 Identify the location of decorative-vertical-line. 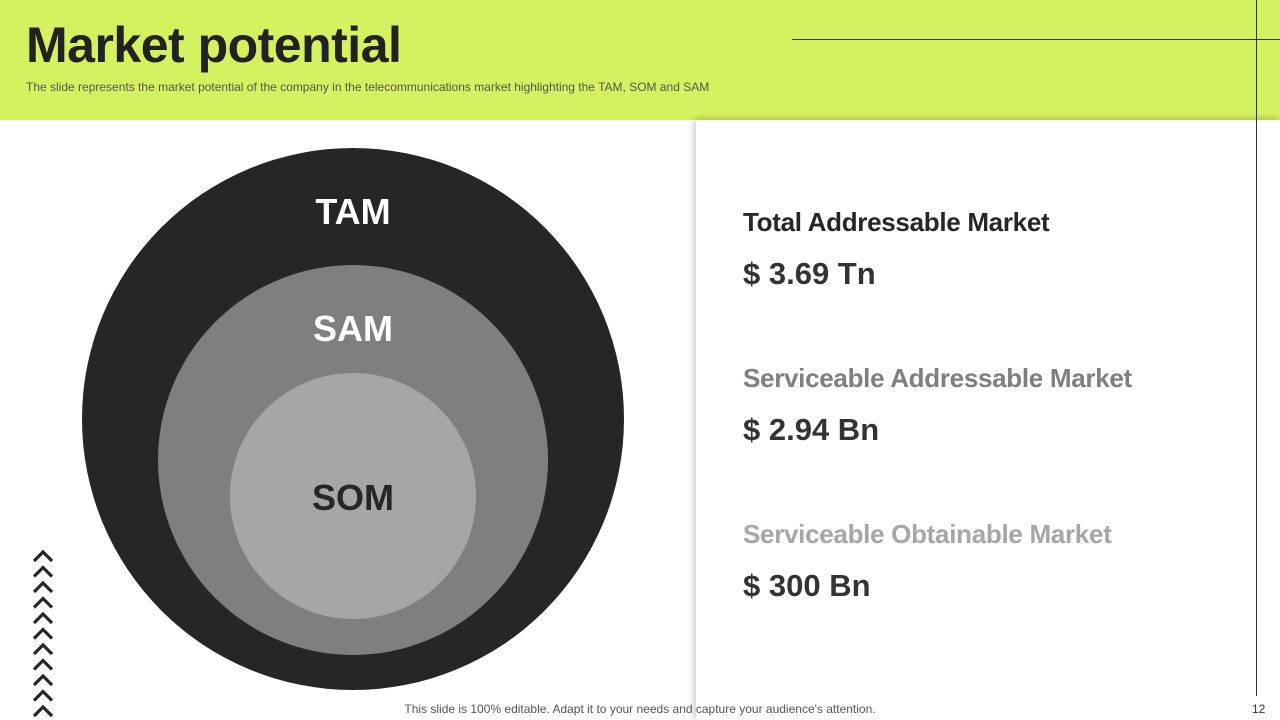
(1256, 348).